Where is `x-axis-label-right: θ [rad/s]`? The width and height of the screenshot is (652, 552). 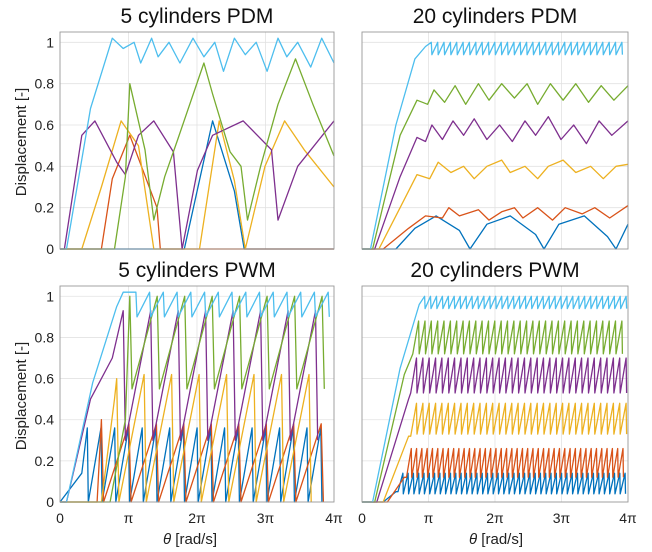
x-axis-label-right: θ [rad/s] is located at coordinates (496, 539).